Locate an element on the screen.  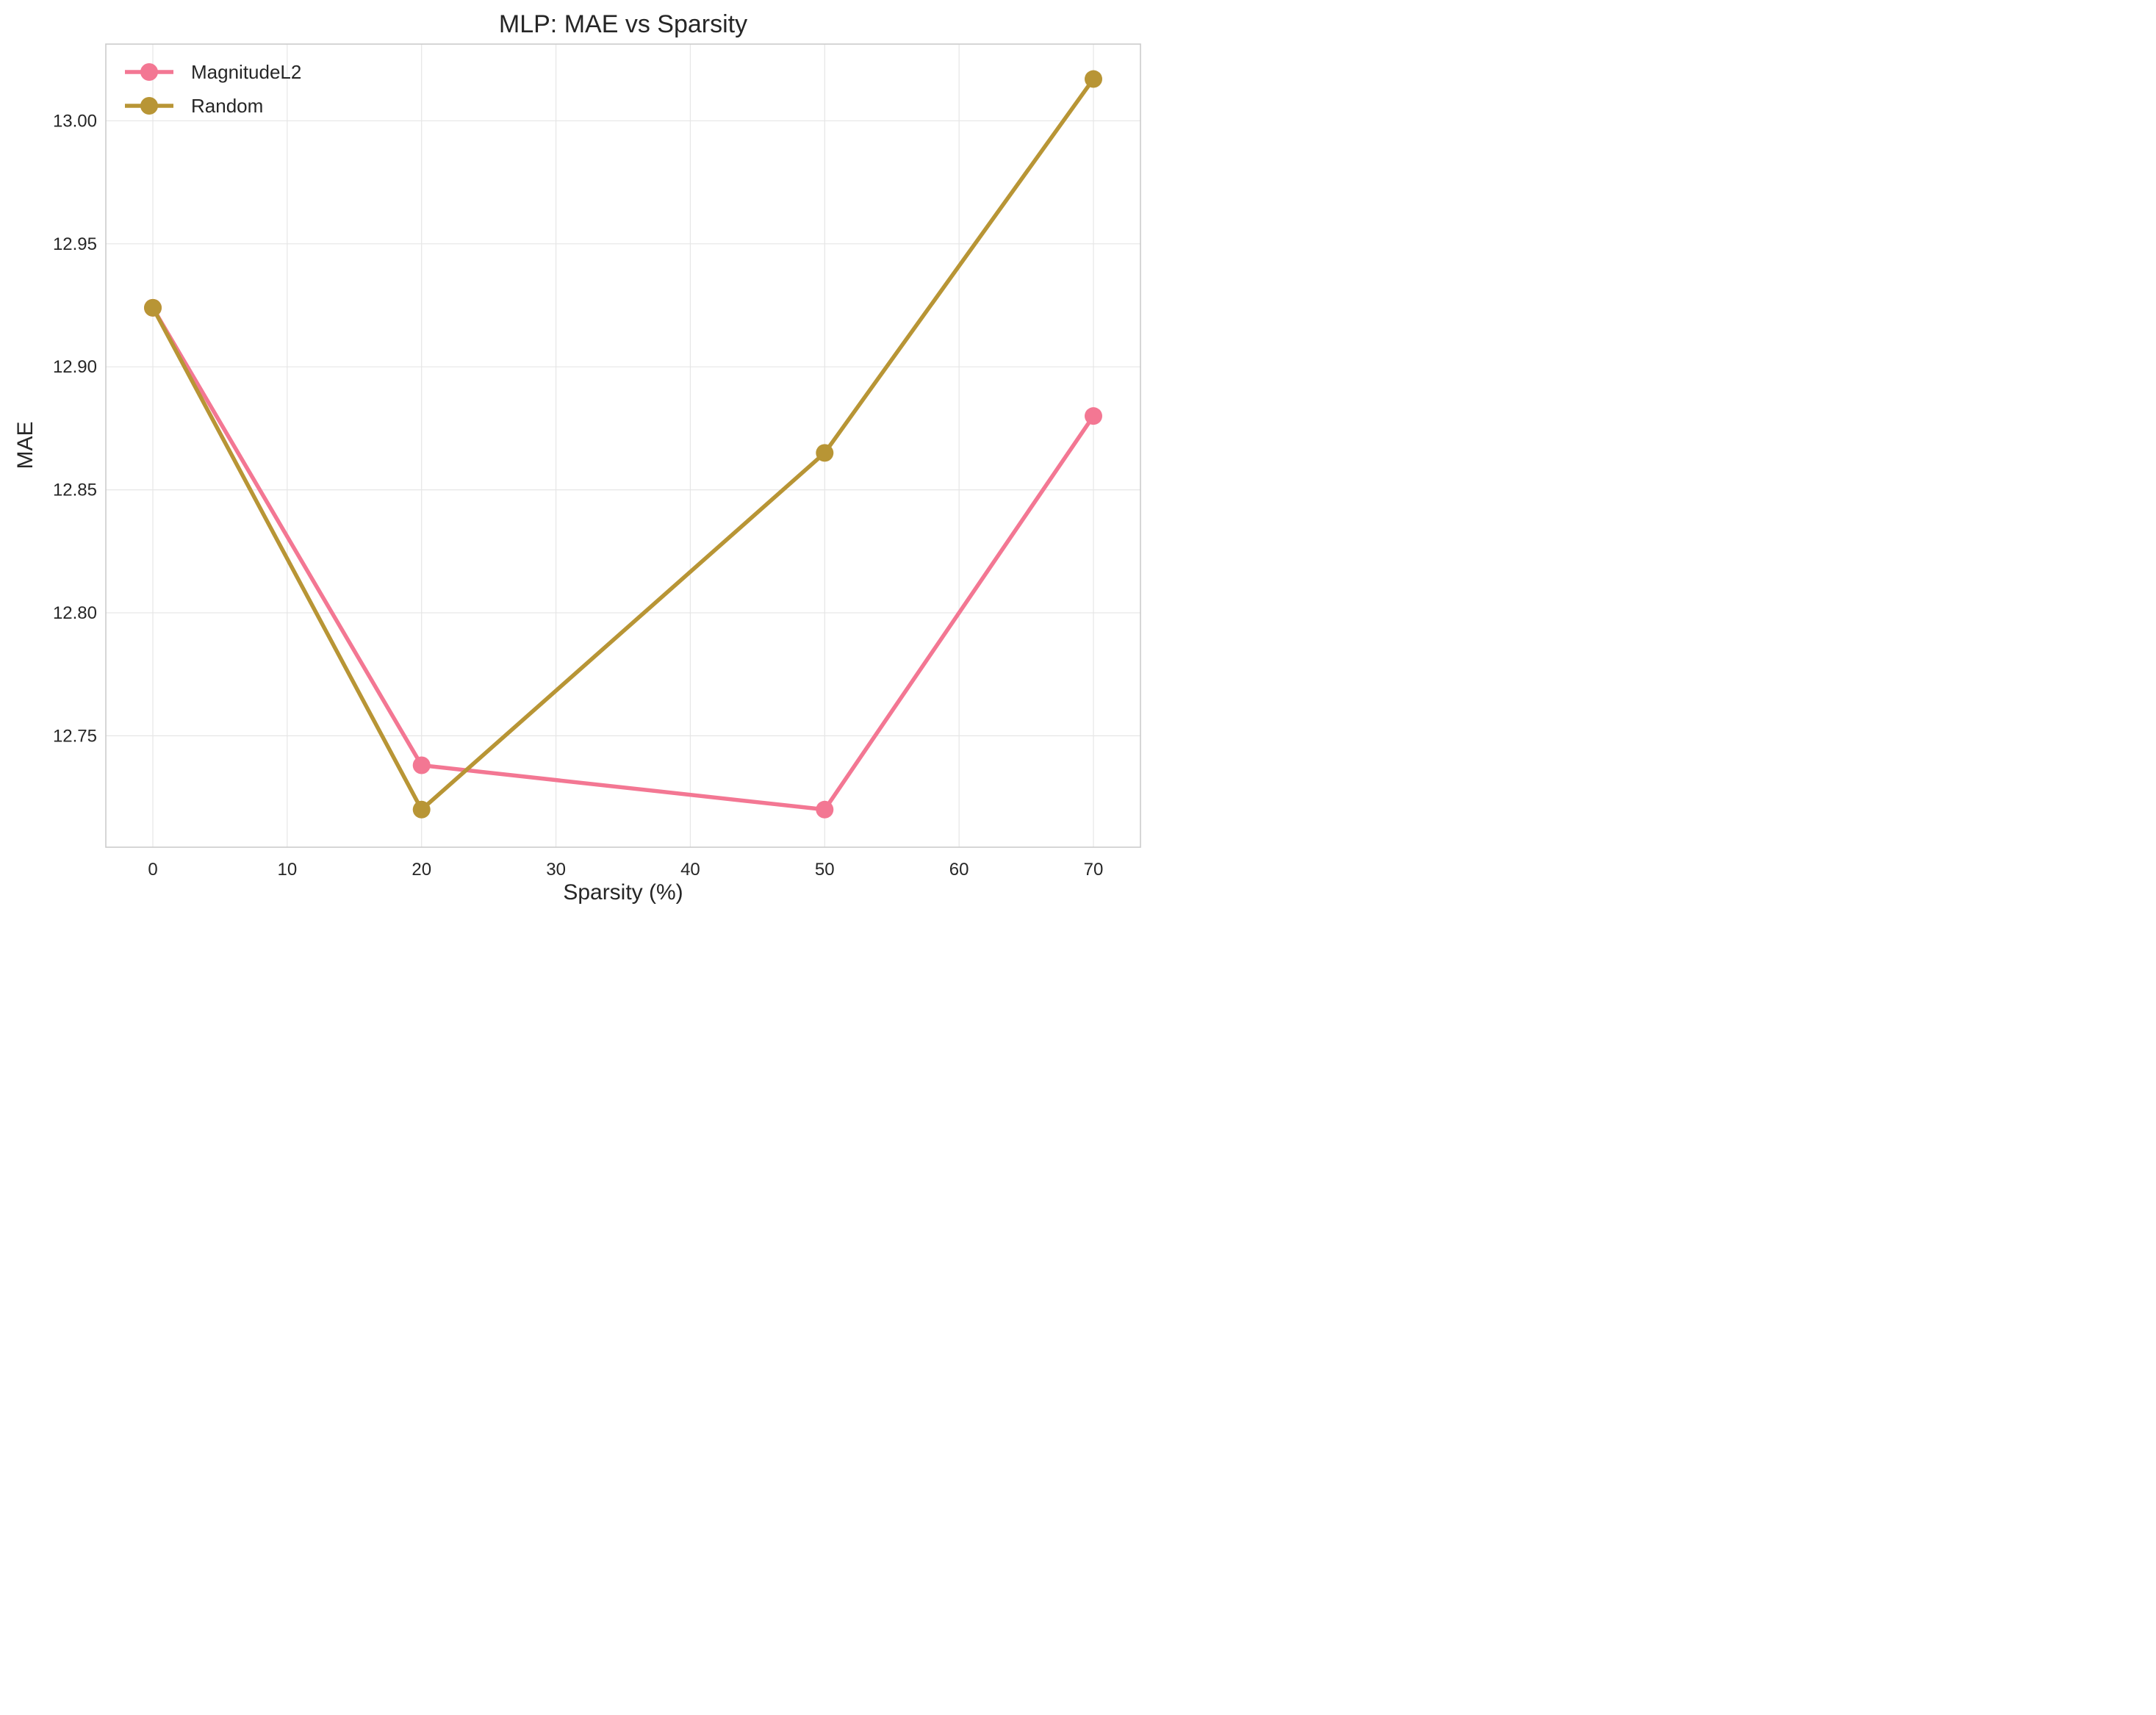
x-tick-label: 20 is located at coordinates (421, 870).